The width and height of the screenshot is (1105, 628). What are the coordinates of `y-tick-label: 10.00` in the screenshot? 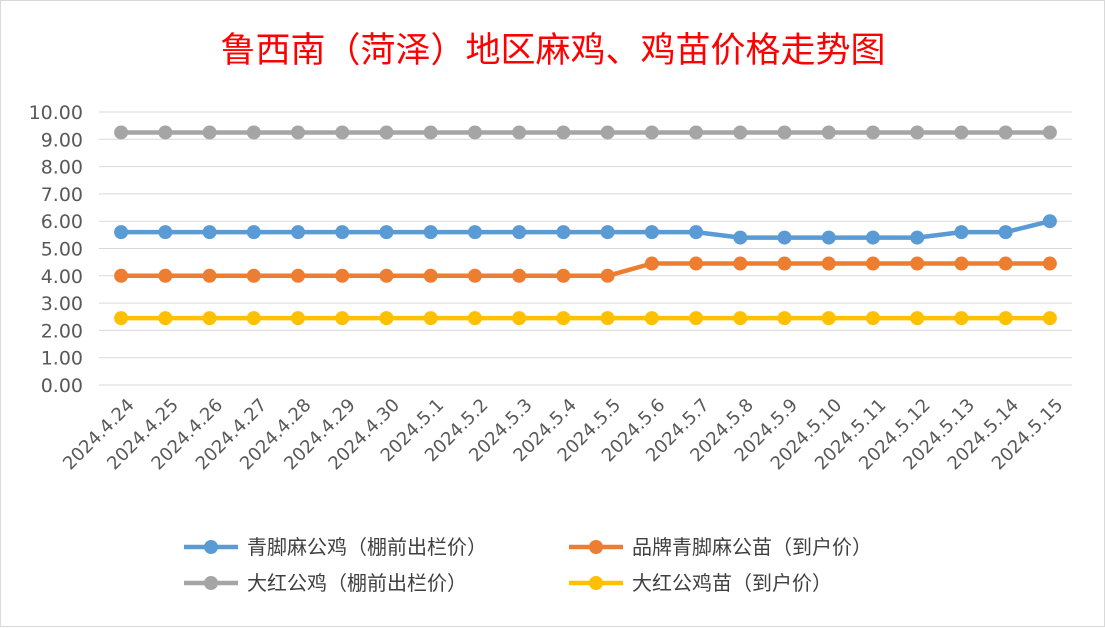 It's located at (56, 113).